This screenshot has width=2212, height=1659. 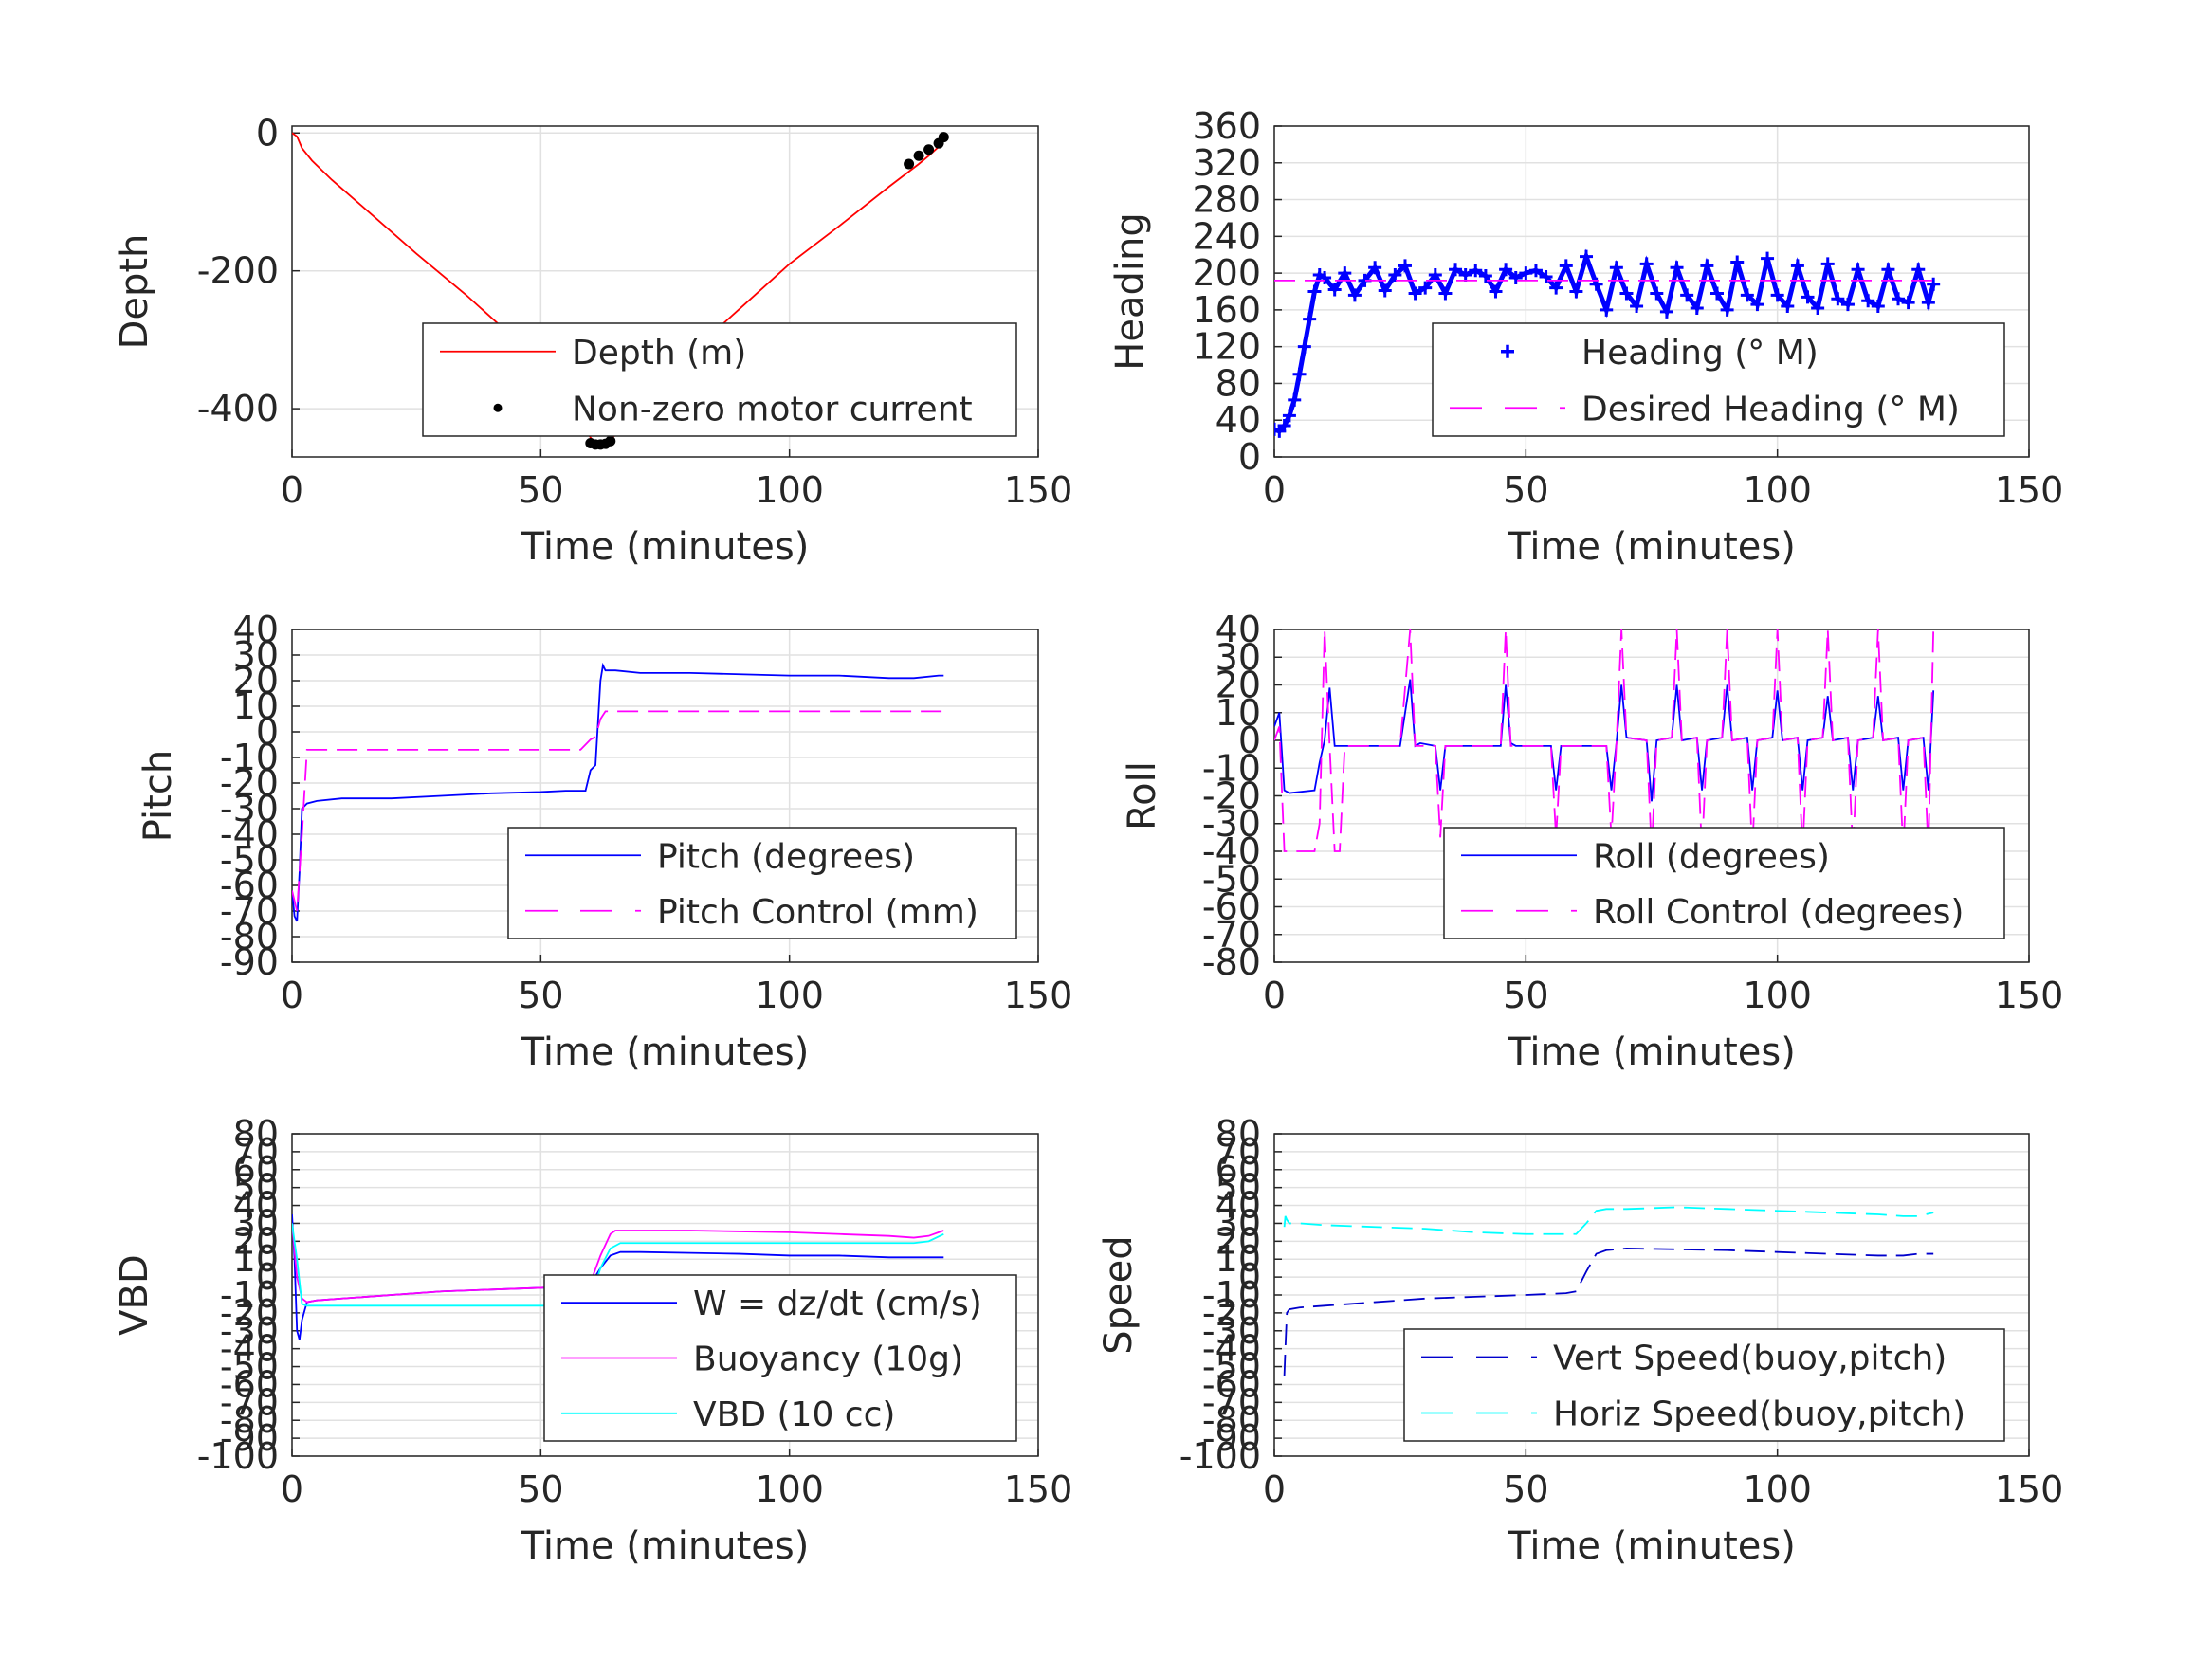 I want to click on legend-label: Desired Heading (° M), so click(x=1770, y=409).